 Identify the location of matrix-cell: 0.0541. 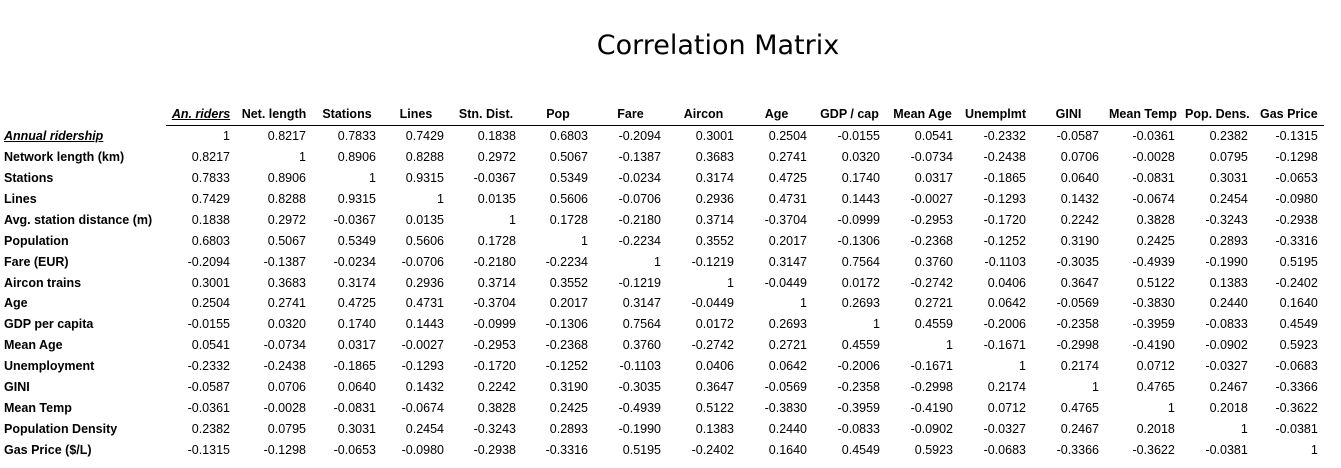
(933, 136).